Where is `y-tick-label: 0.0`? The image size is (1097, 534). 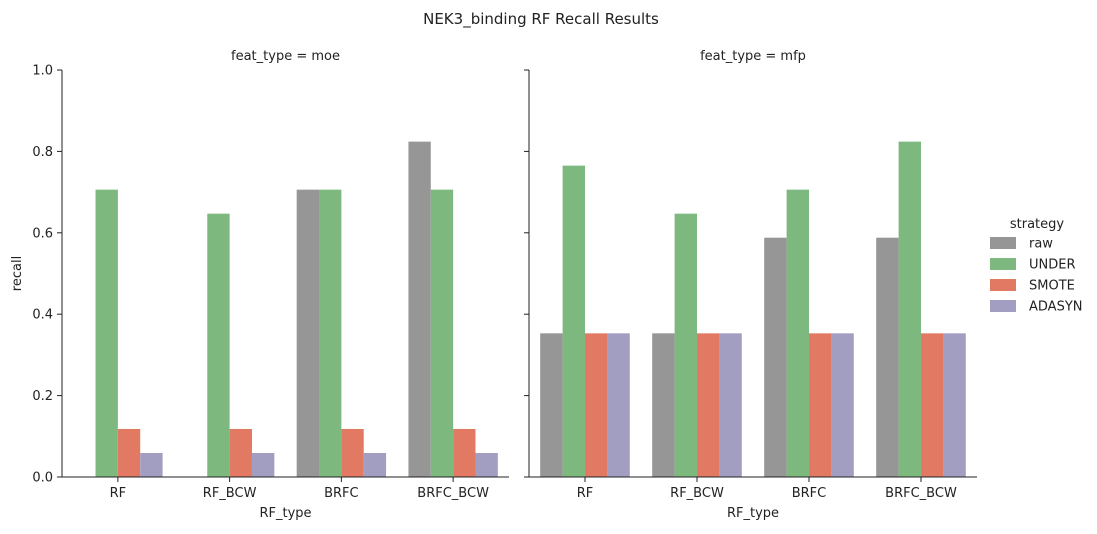
y-tick-label: 0.0 is located at coordinates (42, 478).